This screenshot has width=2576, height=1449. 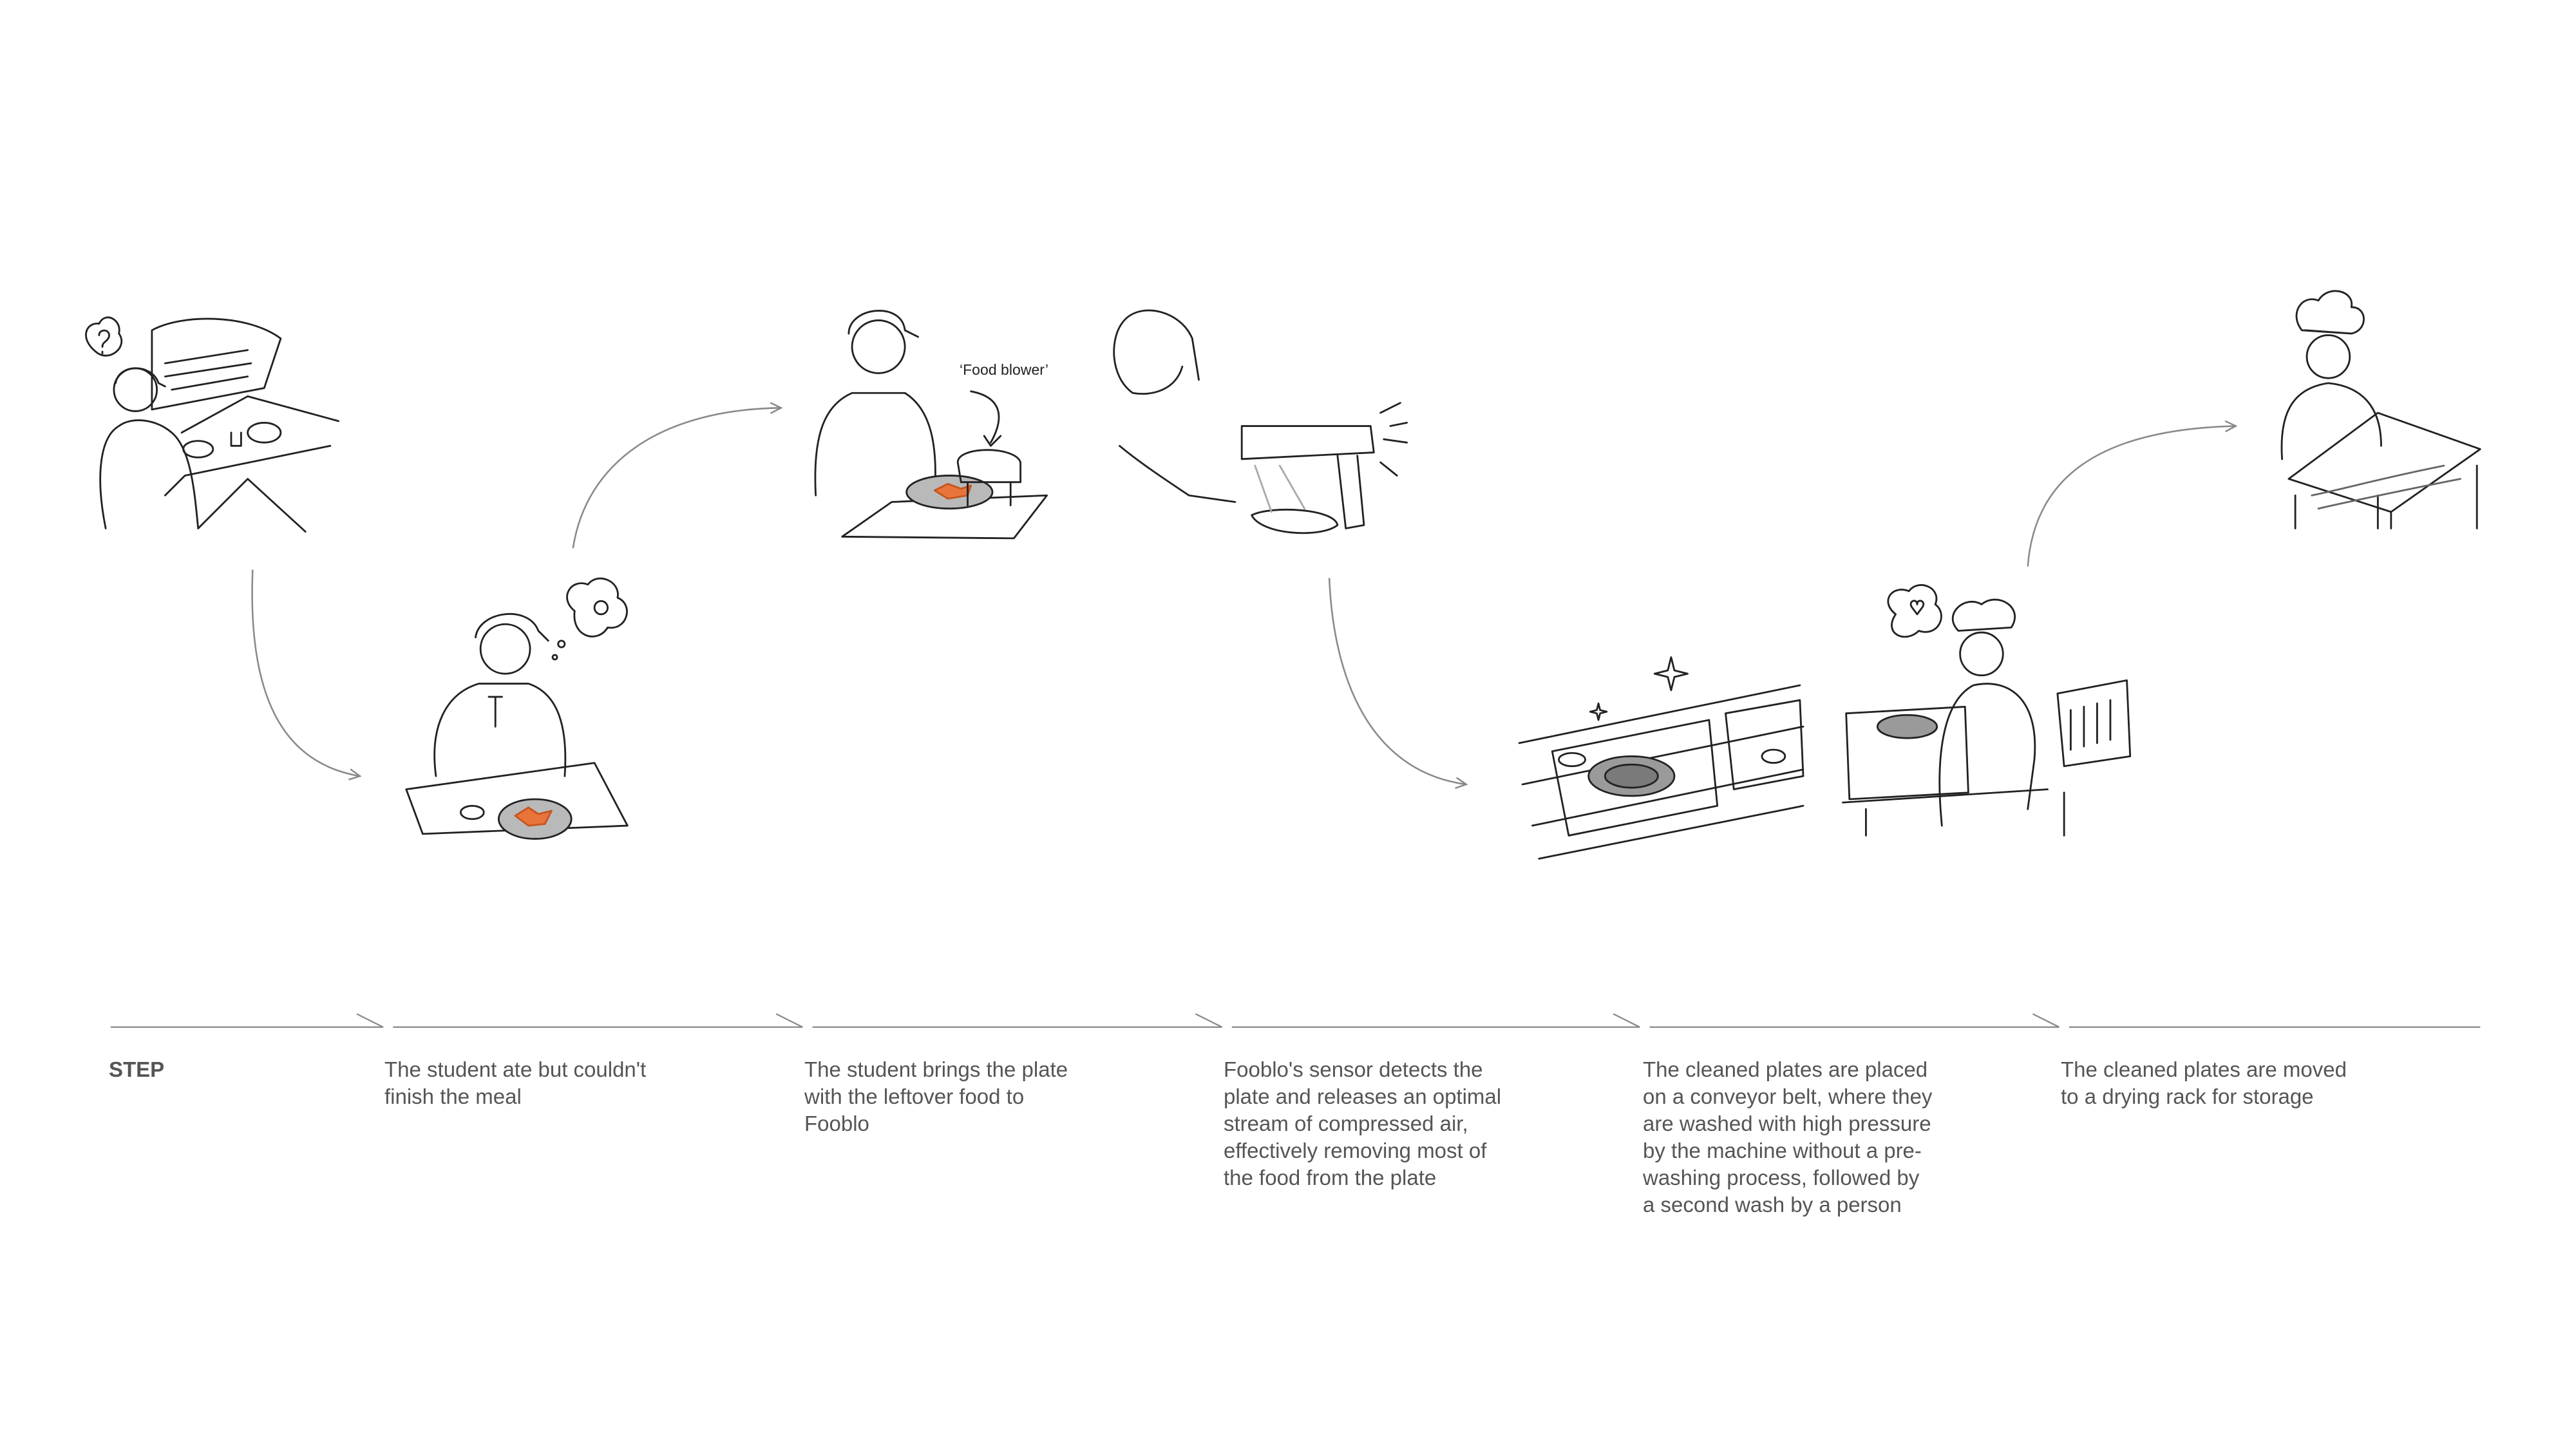 I want to click on sketch-conveyor, so click(x=1661, y=758).